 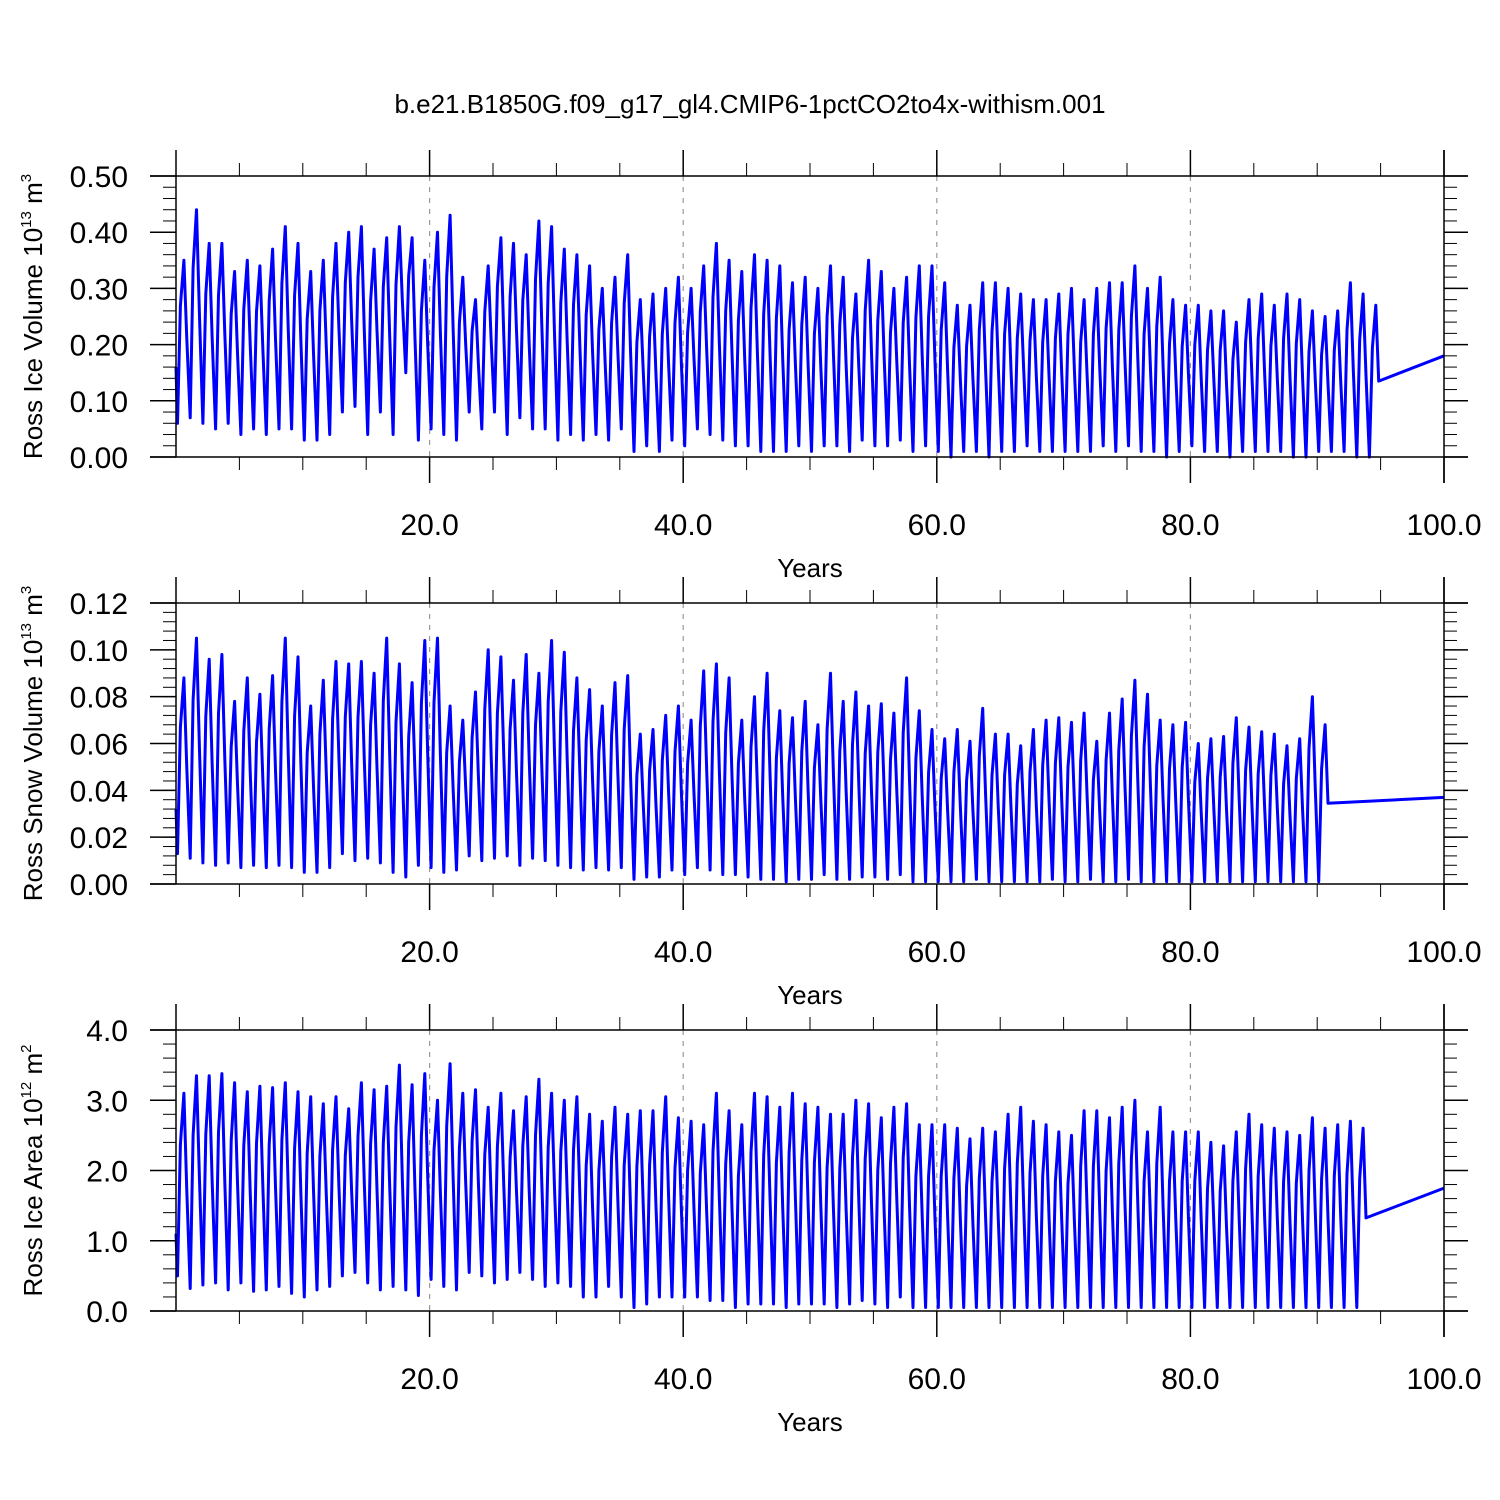 I want to click on y-axis-label-text: Ross Ice Area 10, so click(x=33, y=1197).